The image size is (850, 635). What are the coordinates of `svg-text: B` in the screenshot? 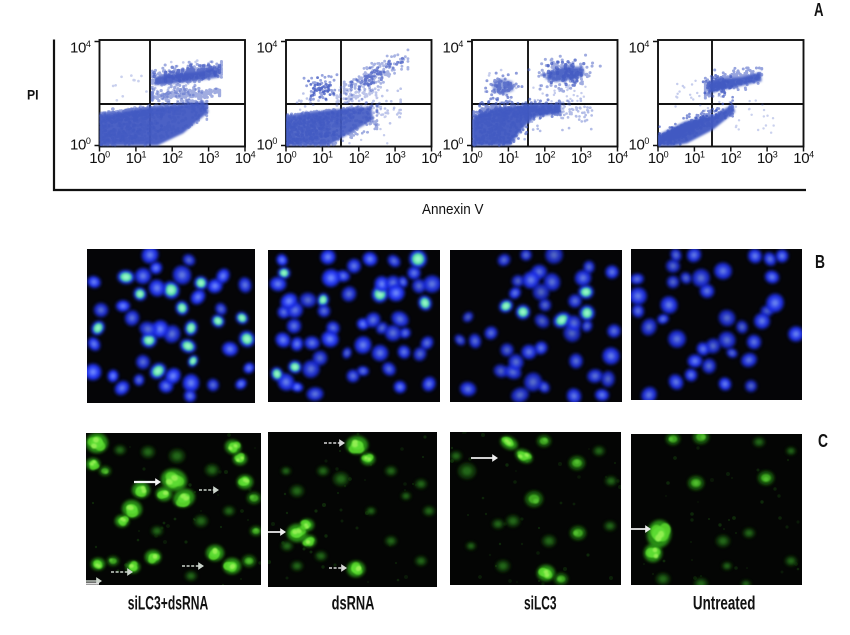 It's located at (820, 262).